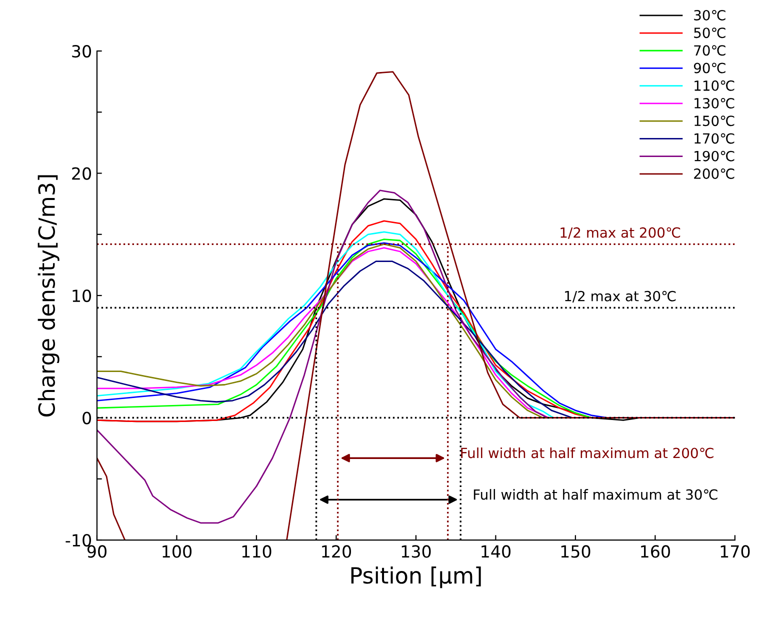 The height and width of the screenshot is (619, 760). Describe the element at coordinates (714, 173) in the screenshot. I see `legend-label: 200℃` at that location.